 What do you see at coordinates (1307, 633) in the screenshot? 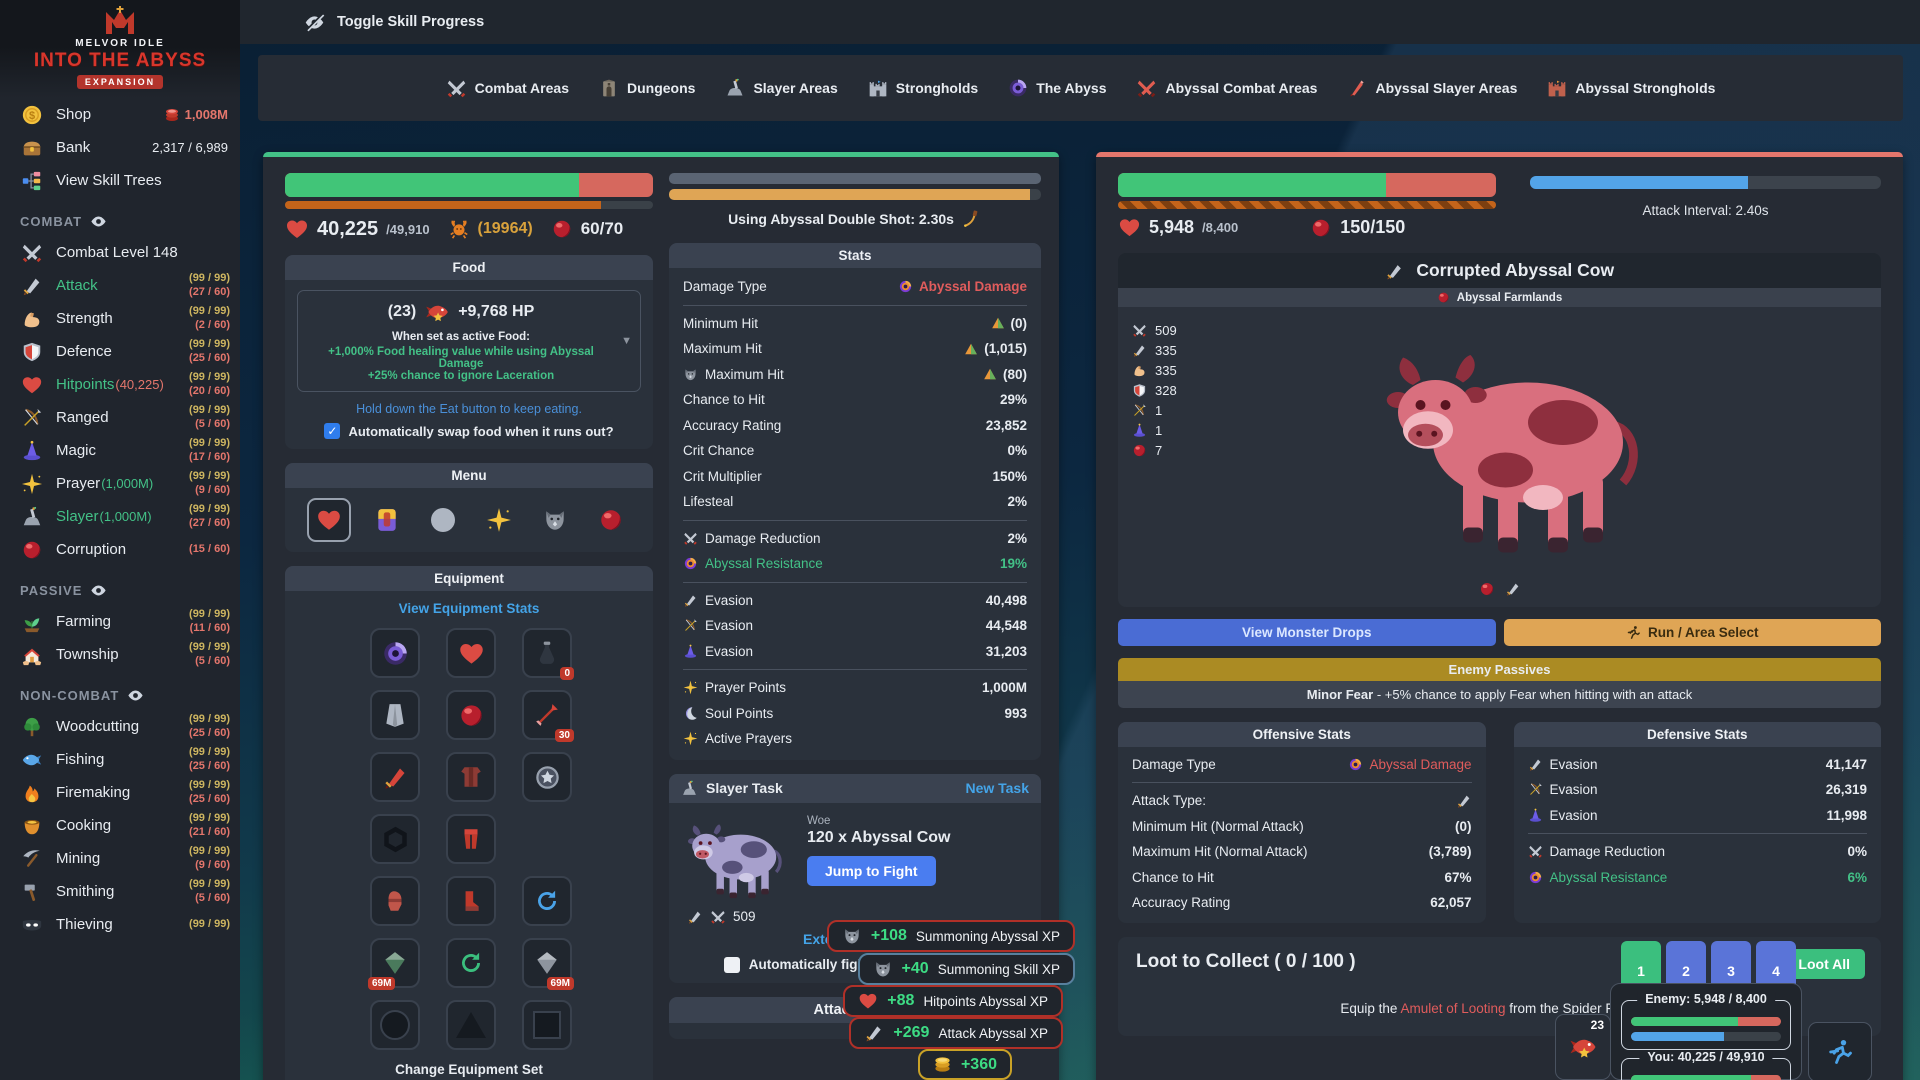
I see `view-monster-drops-button: View Monster Drops` at bounding box center [1307, 633].